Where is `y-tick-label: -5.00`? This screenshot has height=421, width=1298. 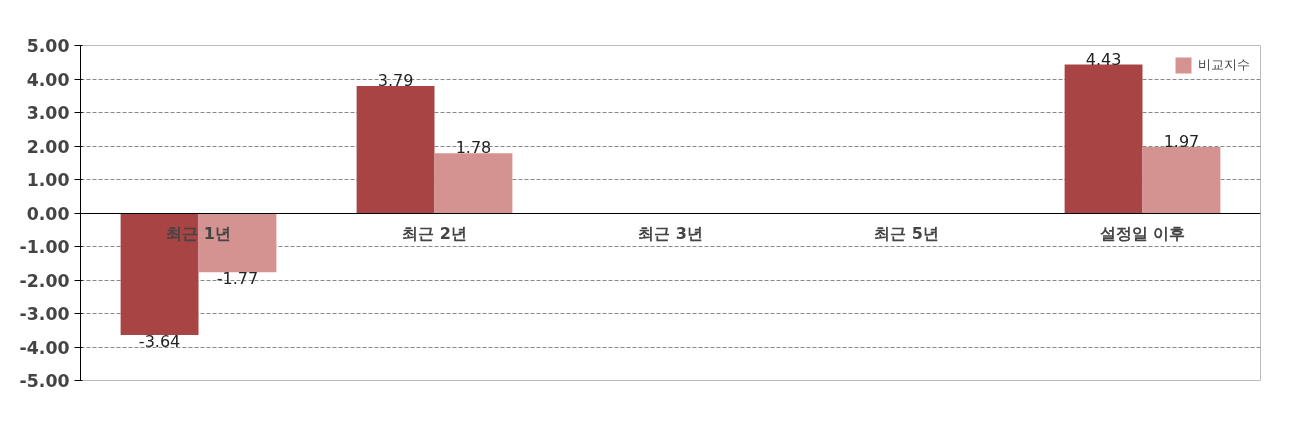 y-tick-label: -5.00 is located at coordinates (44, 381).